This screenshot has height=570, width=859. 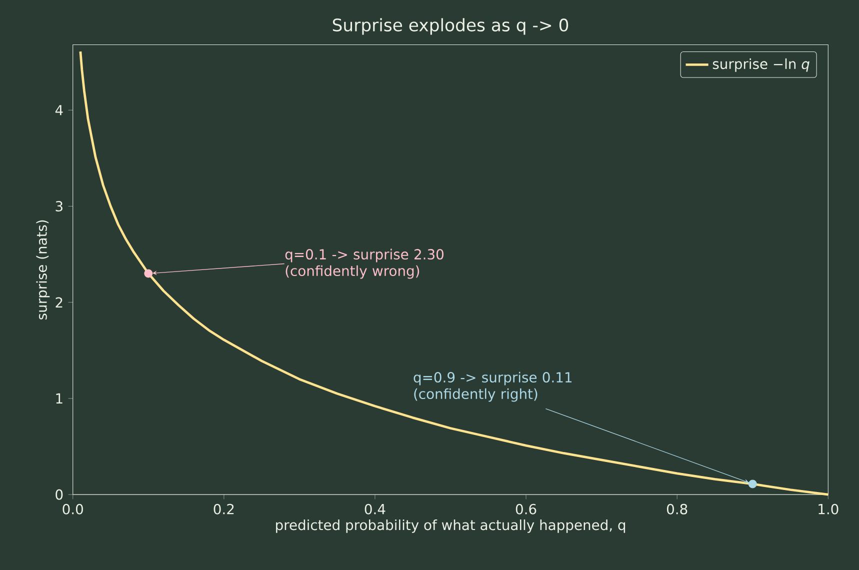 I want to click on x-axis-title: predicted probability of what actually happened, q, so click(x=451, y=526).